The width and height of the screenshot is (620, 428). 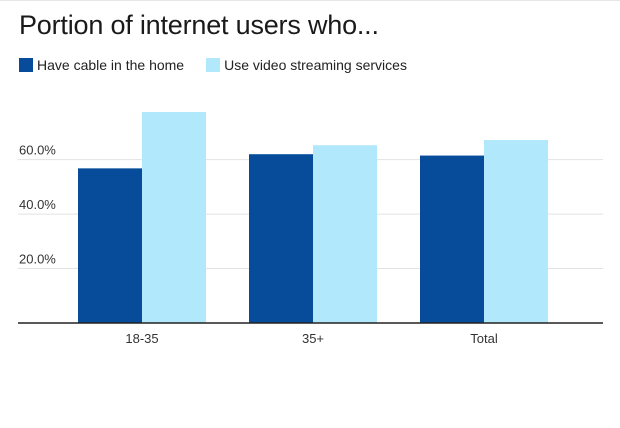 I want to click on y-tick-label: 20.0%, so click(x=37, y=259).